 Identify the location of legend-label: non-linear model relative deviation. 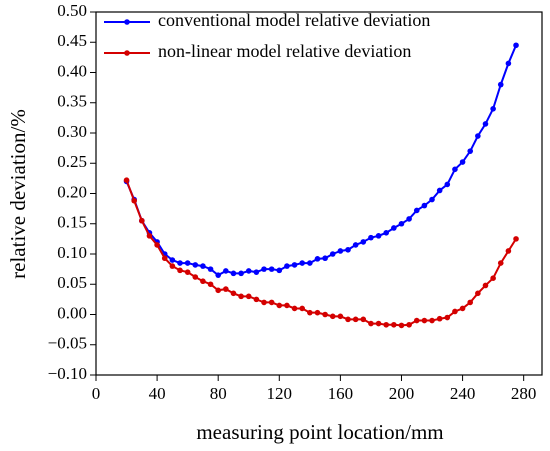
(284, 51).